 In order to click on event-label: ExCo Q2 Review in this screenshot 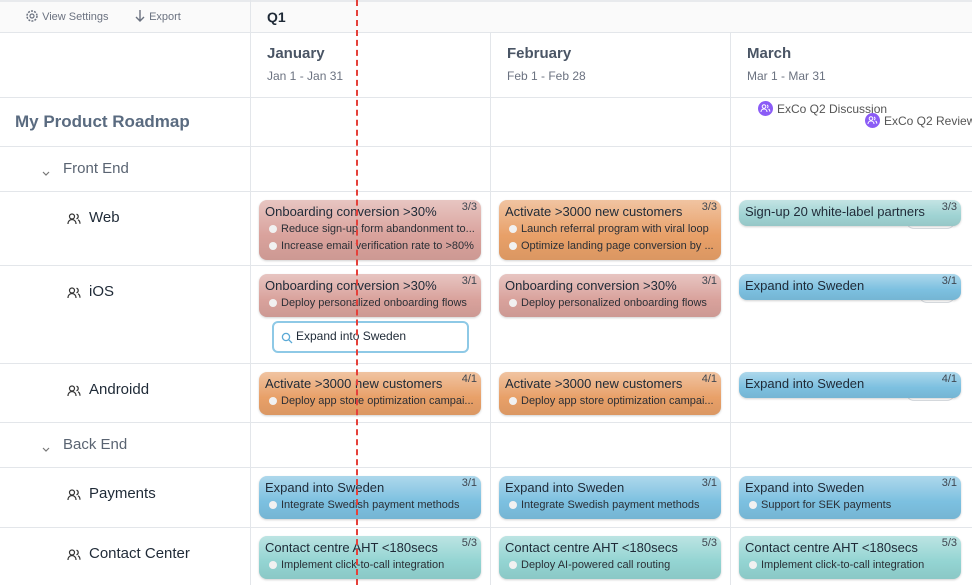, I will do `click(928, 121)`.